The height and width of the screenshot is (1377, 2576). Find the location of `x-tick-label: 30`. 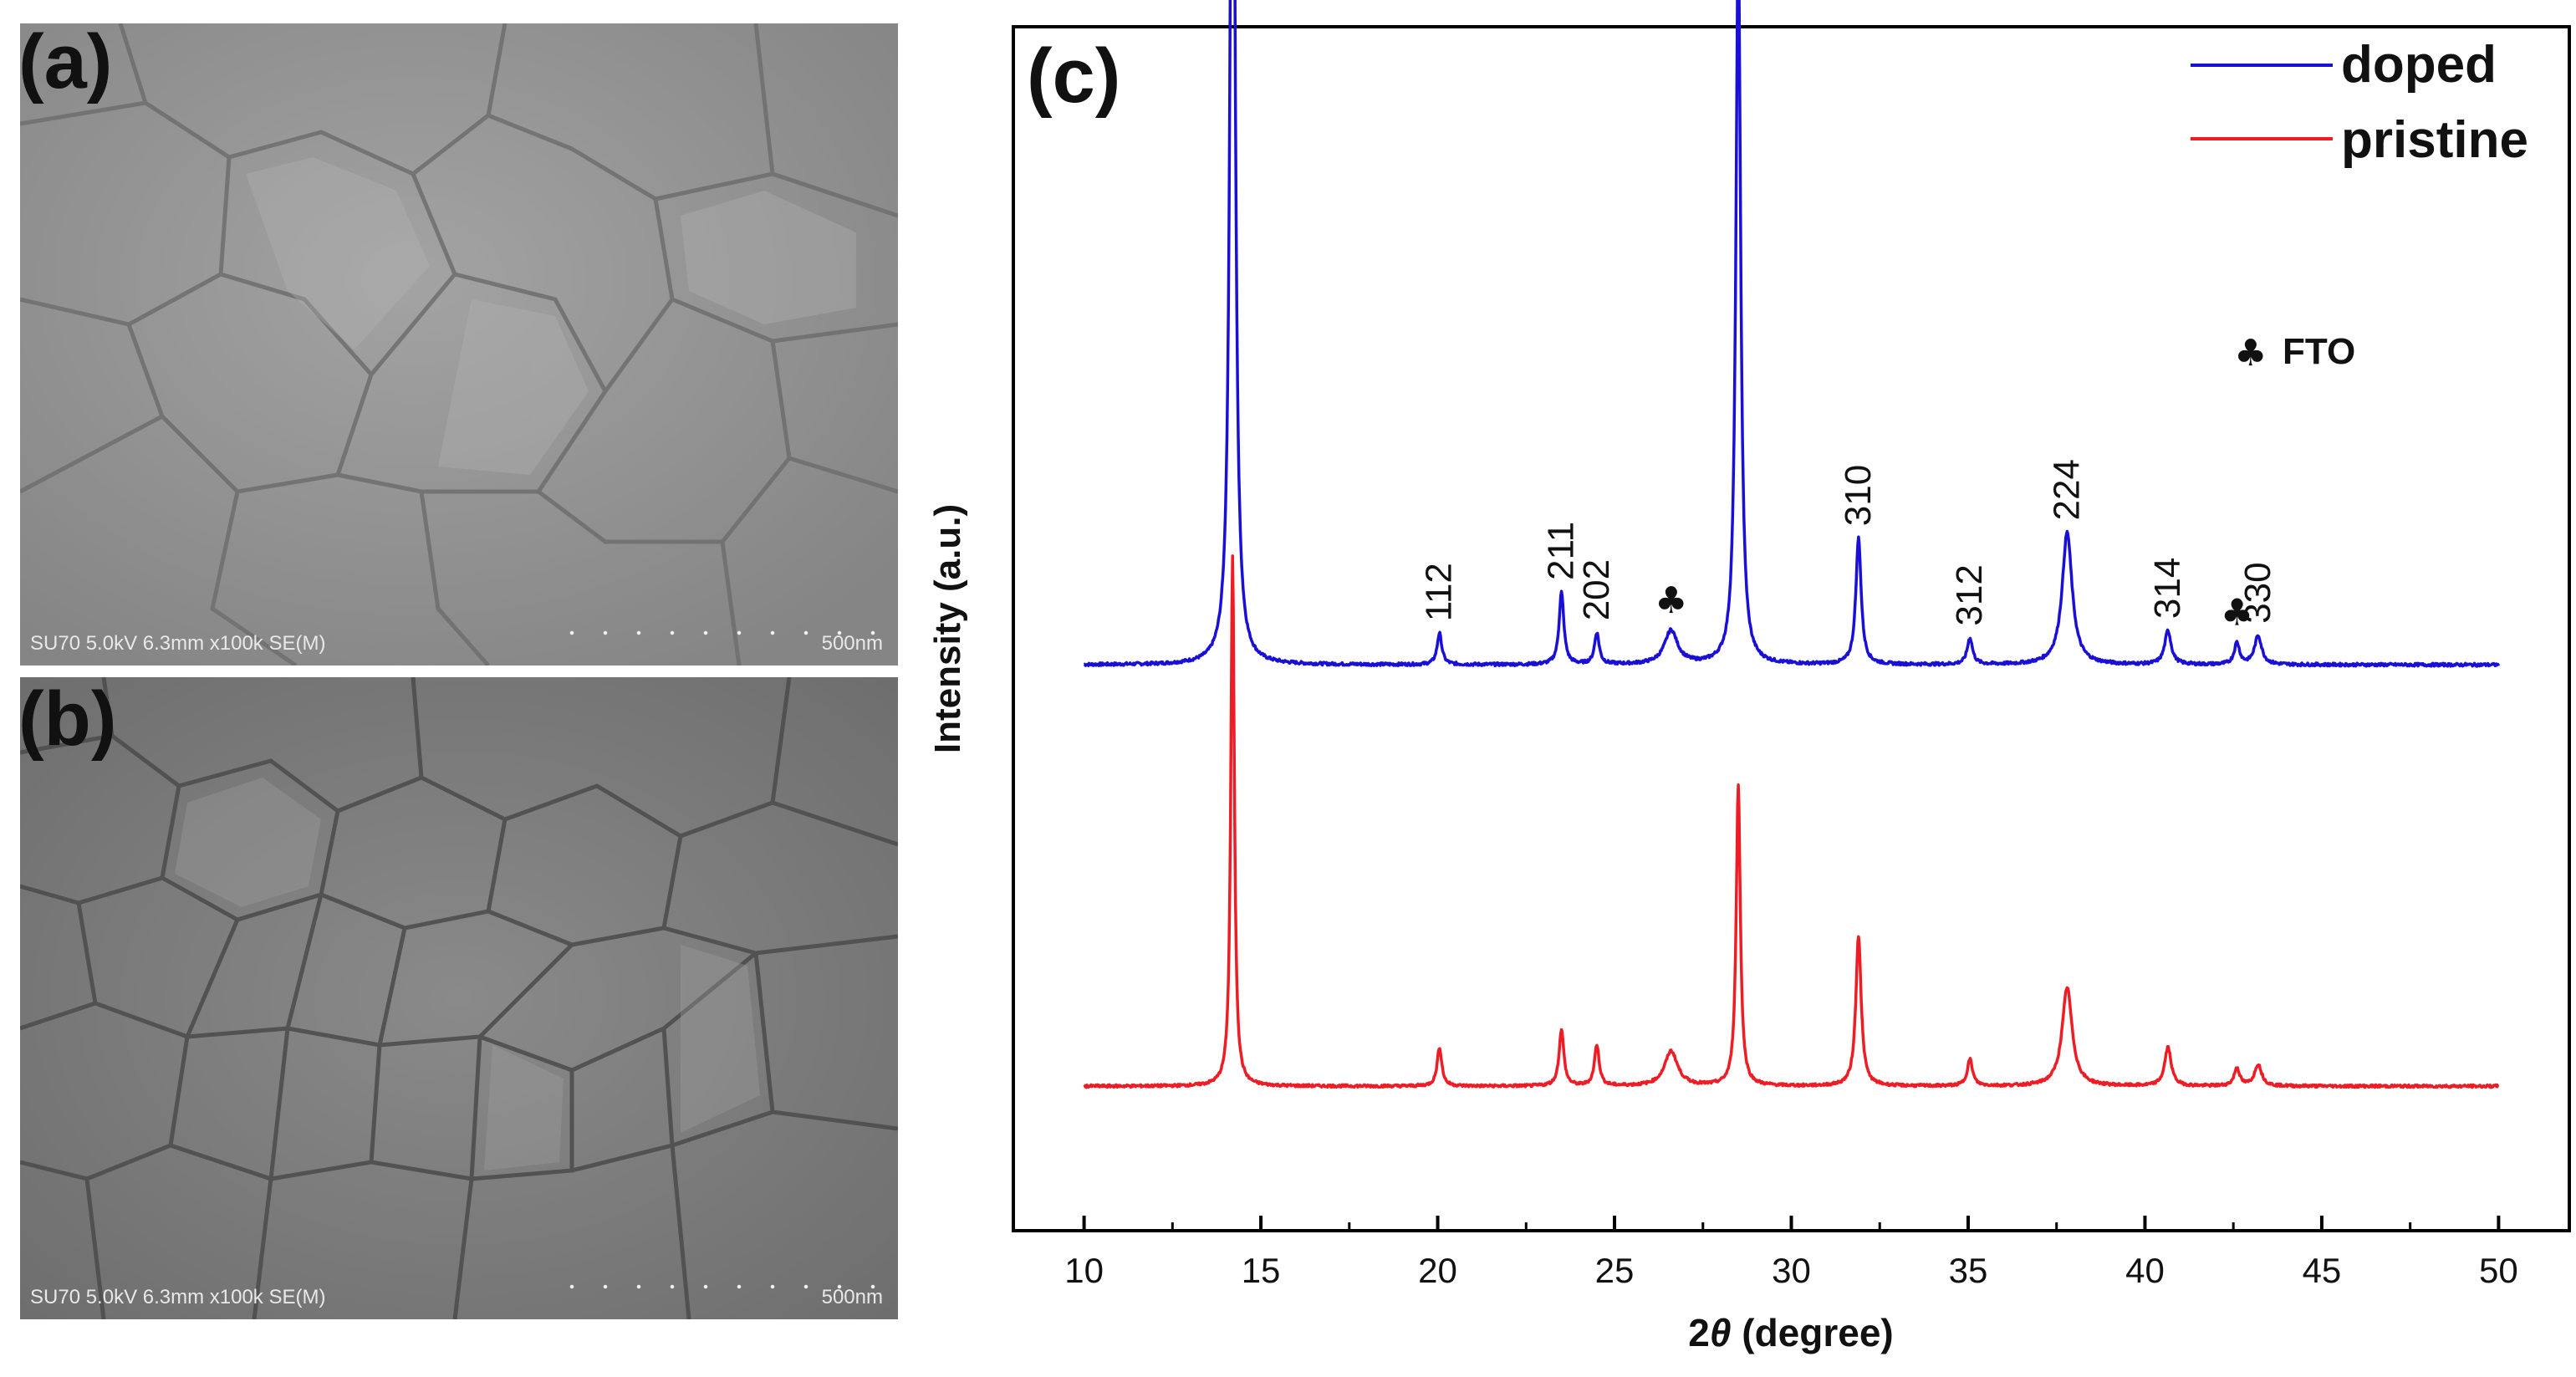

x-tick-label: 30 is located at coordinates (1791, 1270).